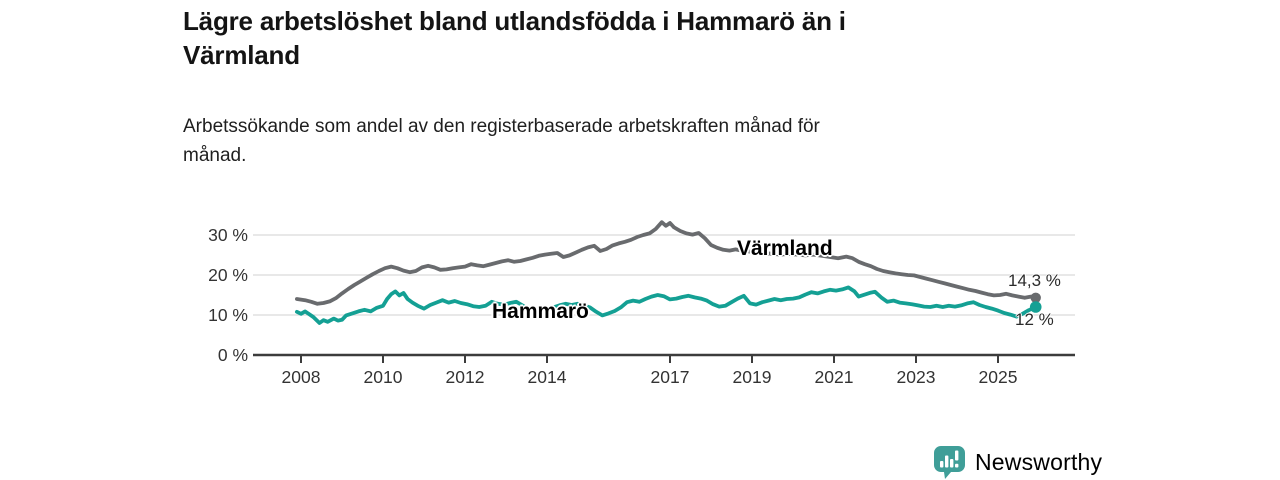 The image size is (1280, 480). I want to click on x-tick-label: 2019, so click(752, 377).